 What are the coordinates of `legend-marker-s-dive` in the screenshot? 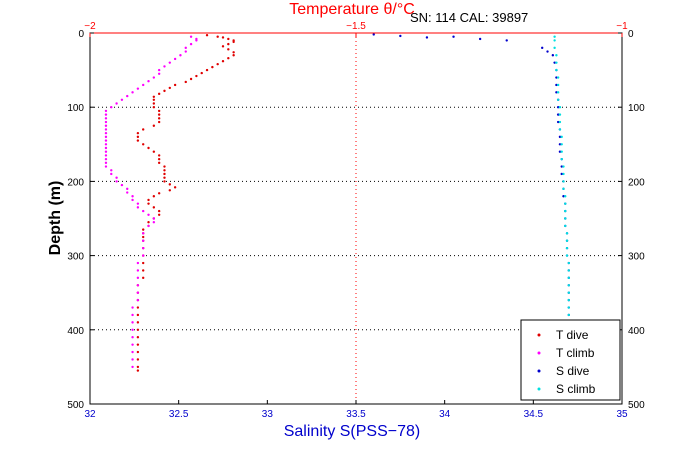 It's located at (539, 371).